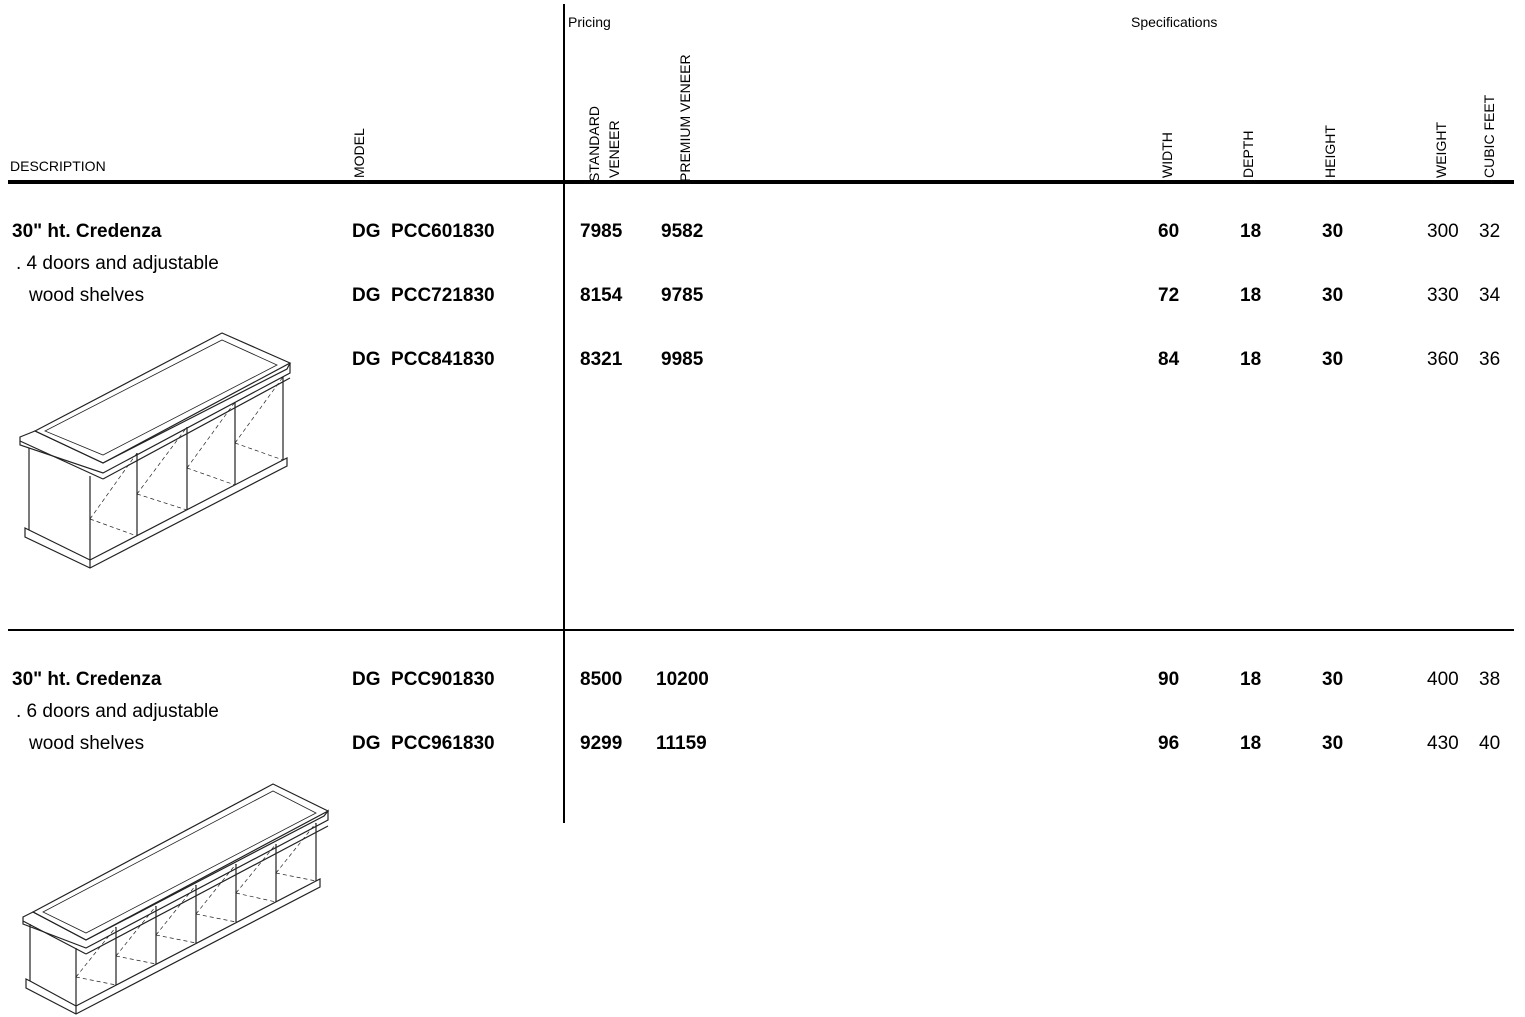  I want to click on credenza-4-door-drawing-icon, so click(155, 450).